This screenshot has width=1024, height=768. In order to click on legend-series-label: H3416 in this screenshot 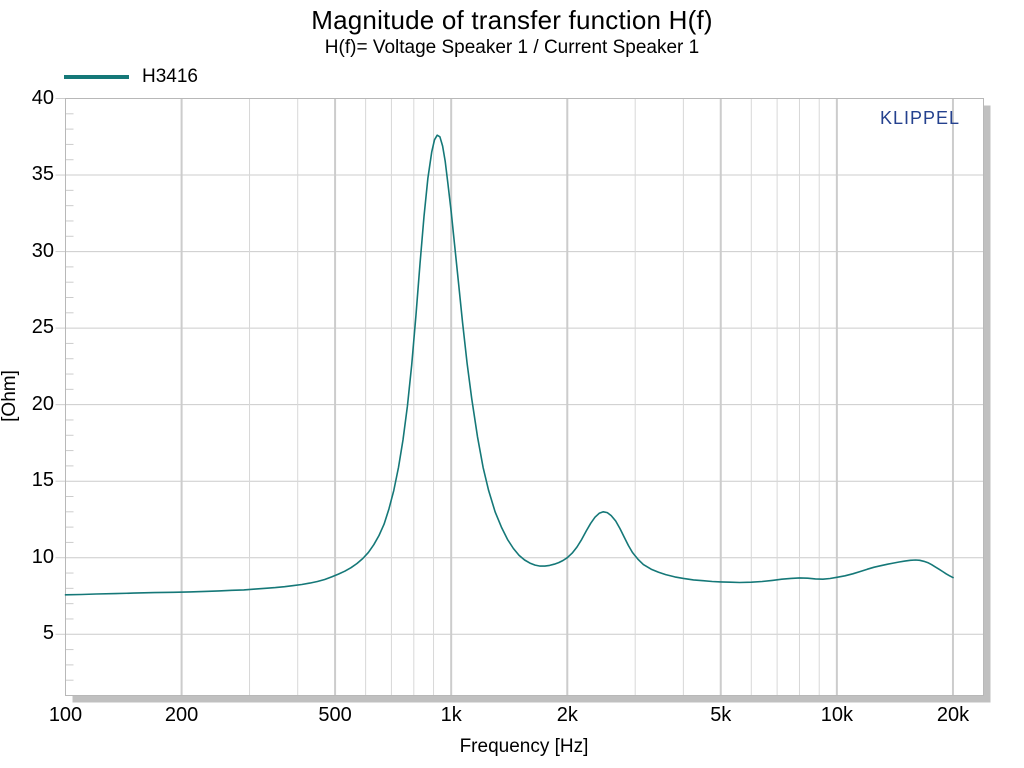, I will do `click(170, 76)`.